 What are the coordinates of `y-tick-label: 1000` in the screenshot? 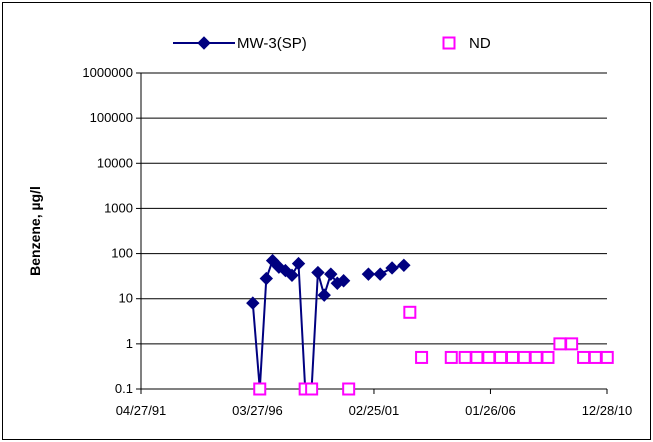 It's located at (118, 207).